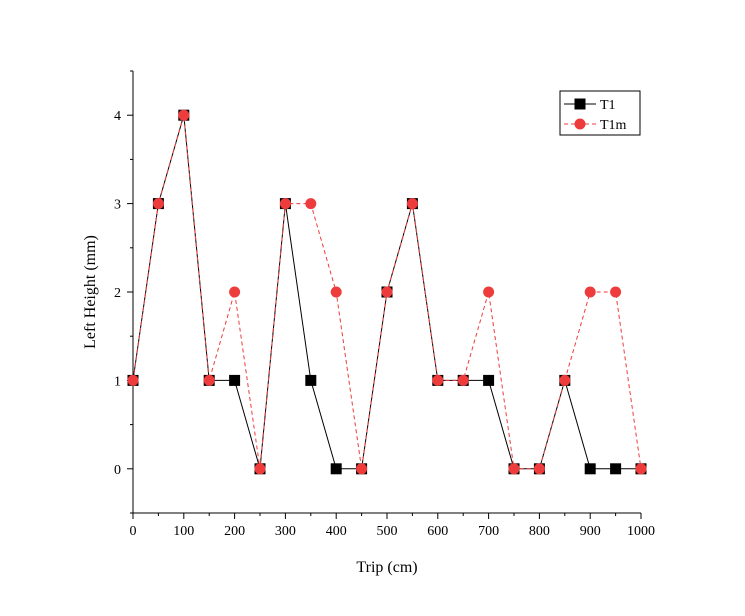 The height and width of the screenshot is (616, 745). Describe the element at coordinates (117, 381) in the screenshot. I see `y-tick-label: 1` at that location.